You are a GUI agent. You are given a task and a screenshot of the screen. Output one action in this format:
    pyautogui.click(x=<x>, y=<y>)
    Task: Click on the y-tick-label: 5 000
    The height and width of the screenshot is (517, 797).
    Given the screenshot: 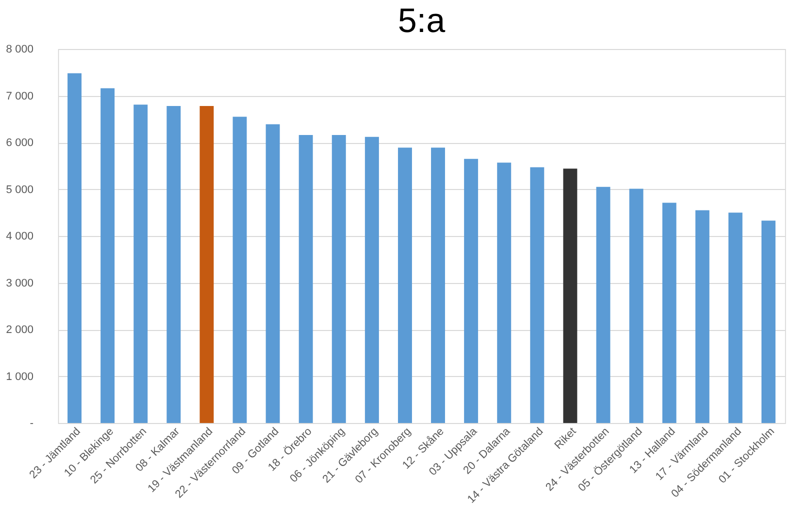 What is the action you would take?
    pyautogui.click(x=20, y=190)
    